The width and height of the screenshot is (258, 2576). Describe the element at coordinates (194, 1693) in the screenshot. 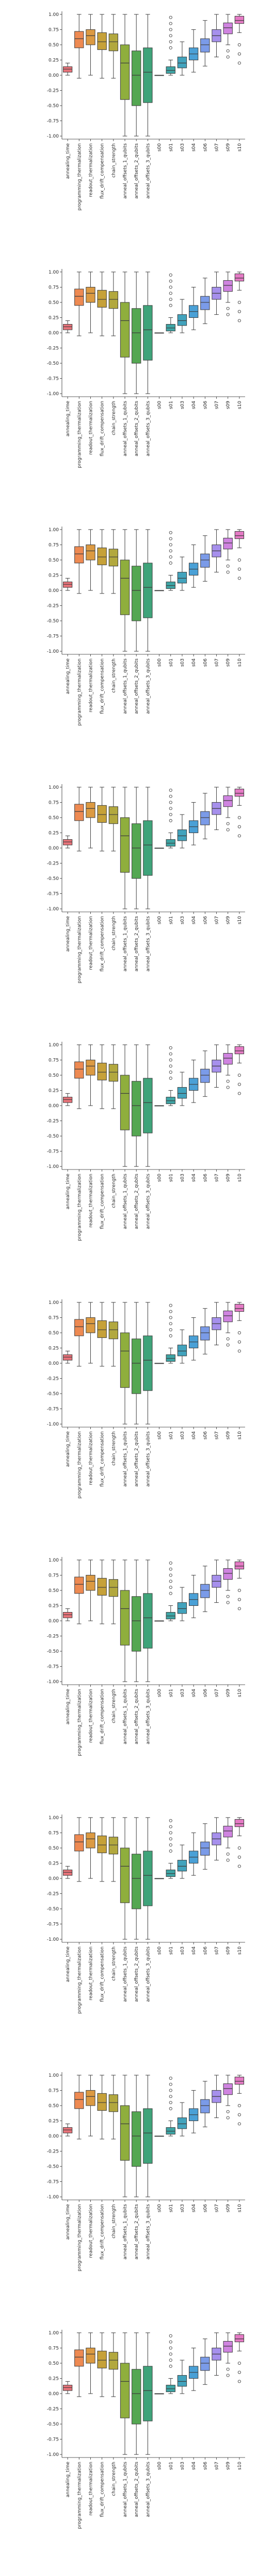

I see `x-tick-label: s04` at that location.